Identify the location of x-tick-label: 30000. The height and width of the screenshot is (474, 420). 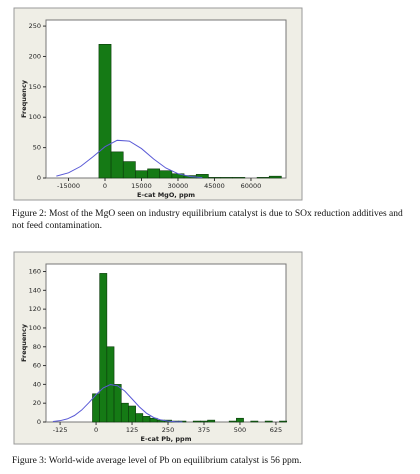
(178, 186).